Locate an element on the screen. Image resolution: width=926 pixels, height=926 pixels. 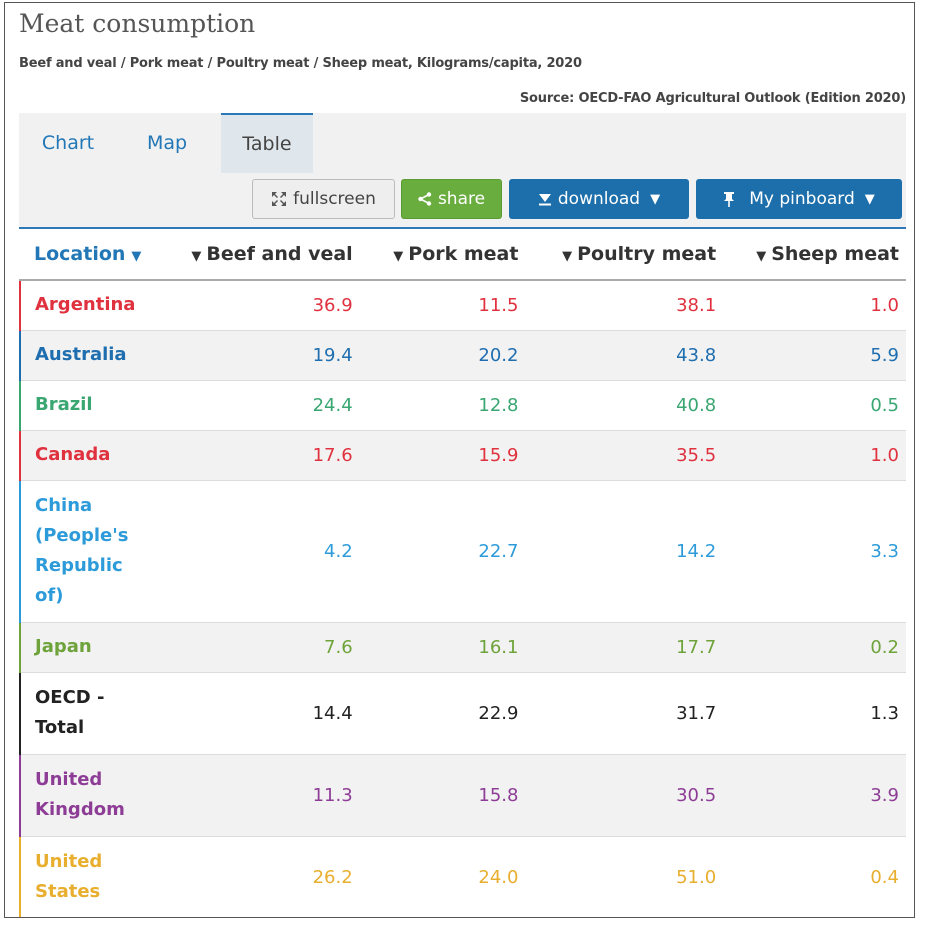
cell-value: 31.7 is located at coordinates (624, 713).